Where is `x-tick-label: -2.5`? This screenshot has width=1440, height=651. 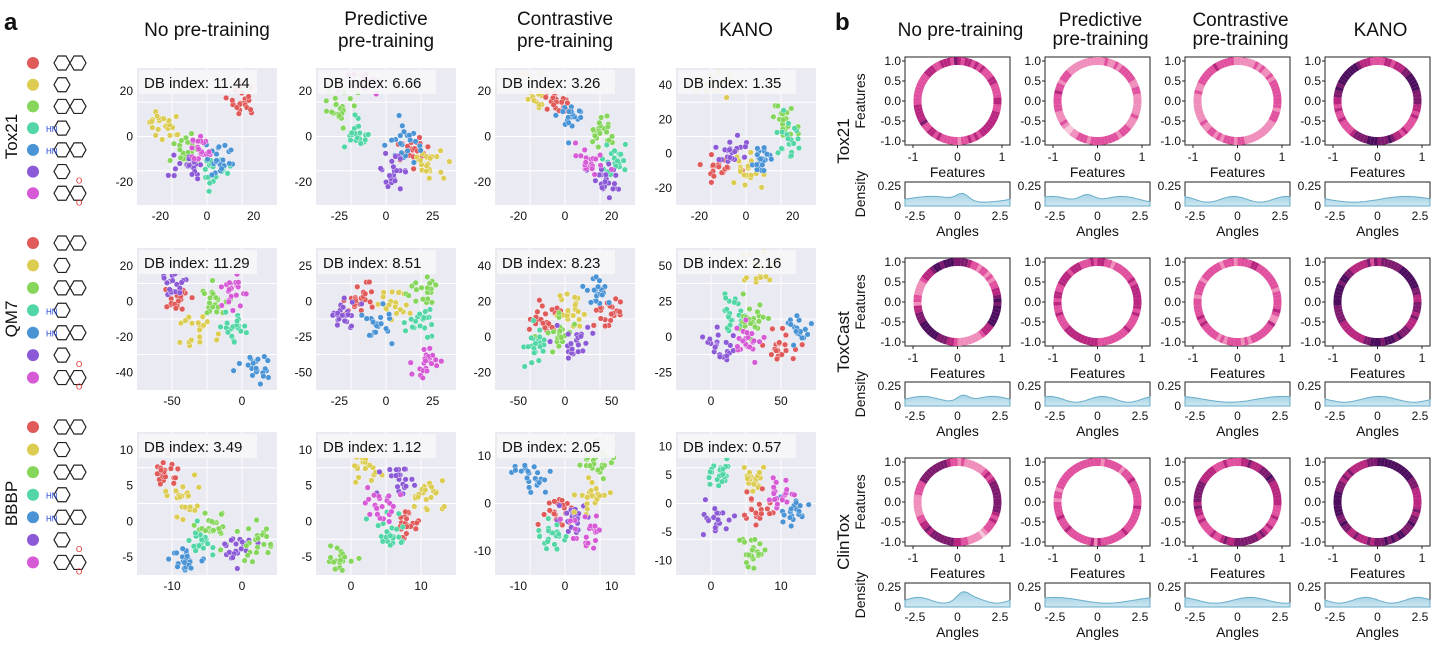 x-tick-label: -2.5 is located at coordinates (1195, 216).